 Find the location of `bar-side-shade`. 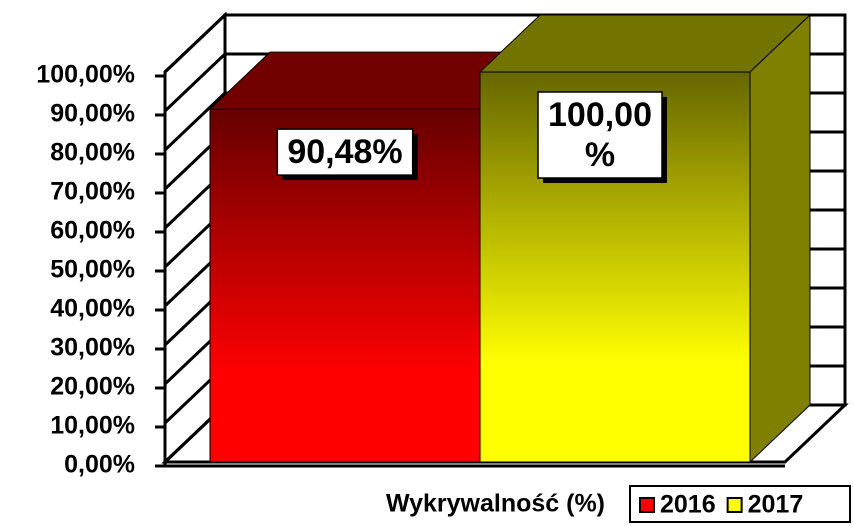

bar-side-shade is located at coordinates (780, 238).